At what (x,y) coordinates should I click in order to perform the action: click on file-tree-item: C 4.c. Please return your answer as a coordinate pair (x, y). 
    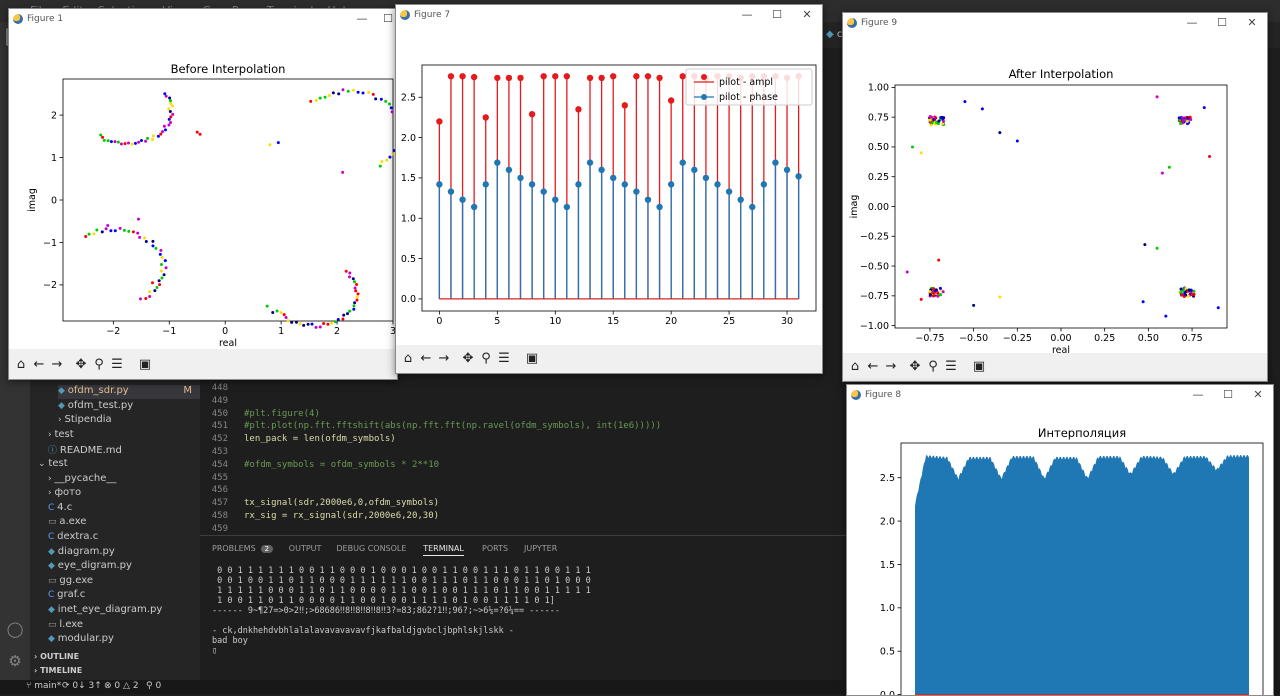
    Looking at the image, I should click on (124, 509).